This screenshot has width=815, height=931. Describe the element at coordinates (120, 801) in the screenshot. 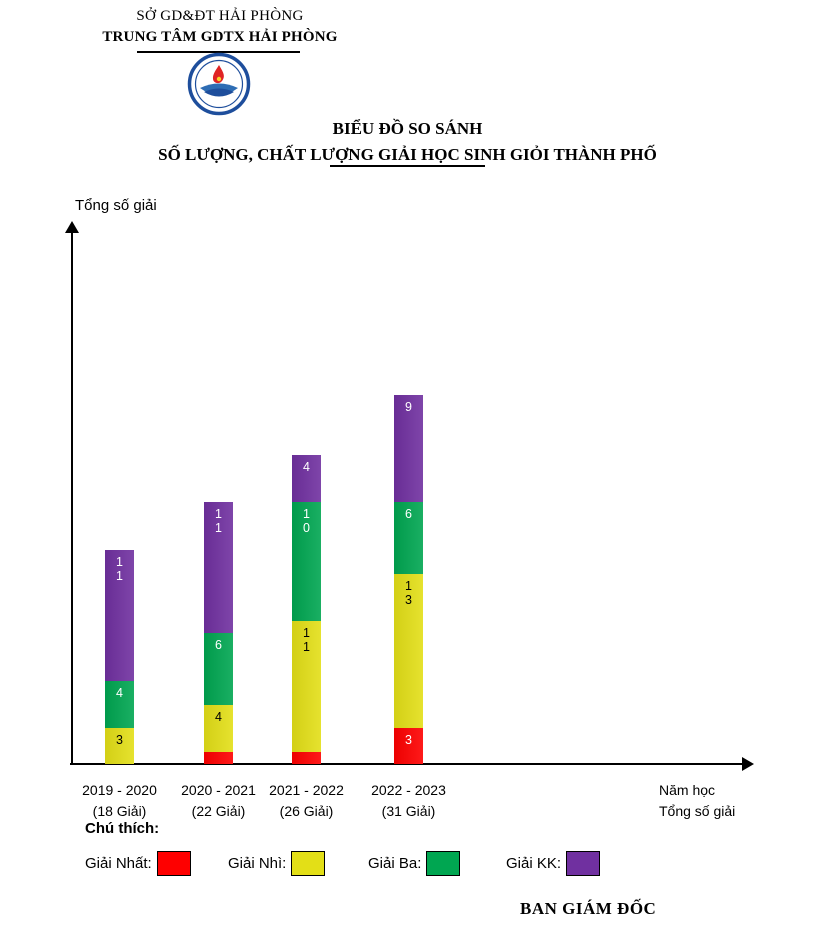

I see `x-axis-category: 2019 - 2020 (18 Giải)` at that location.